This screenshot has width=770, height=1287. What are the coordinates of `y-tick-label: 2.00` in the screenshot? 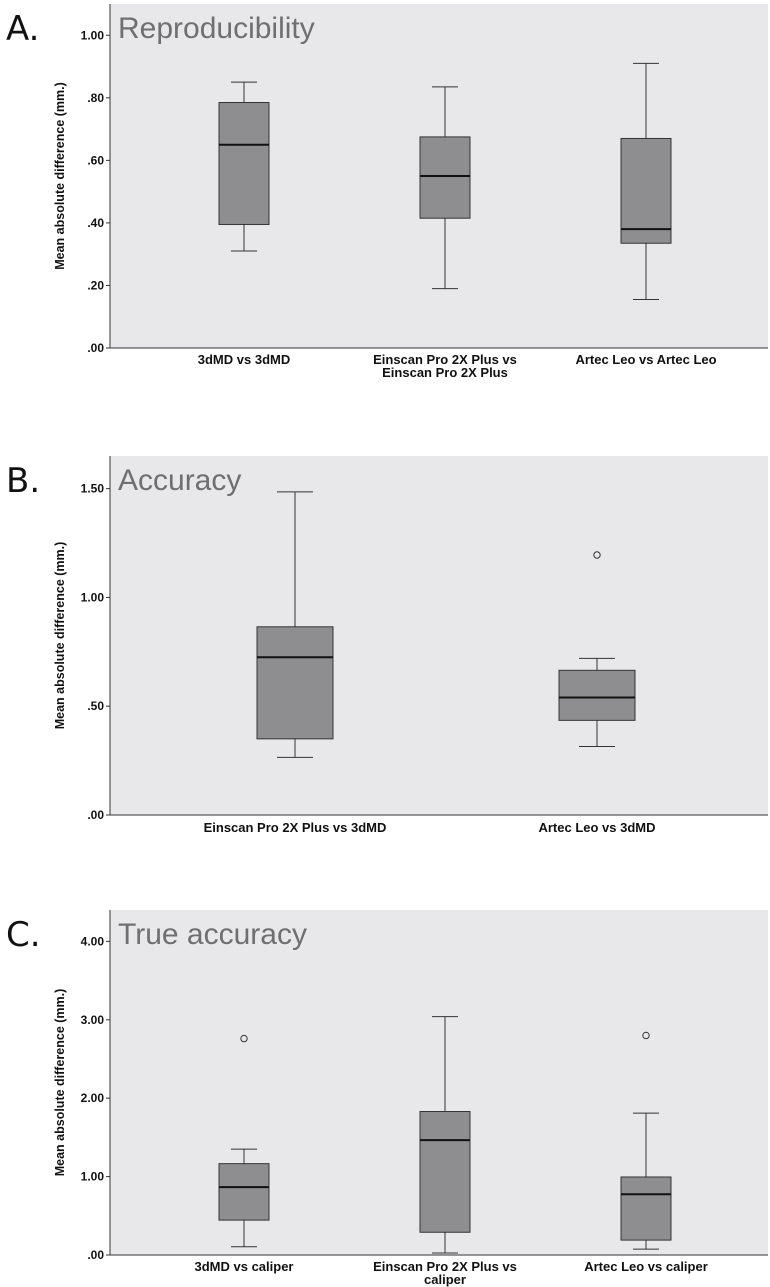 It's located at (93, 1098).